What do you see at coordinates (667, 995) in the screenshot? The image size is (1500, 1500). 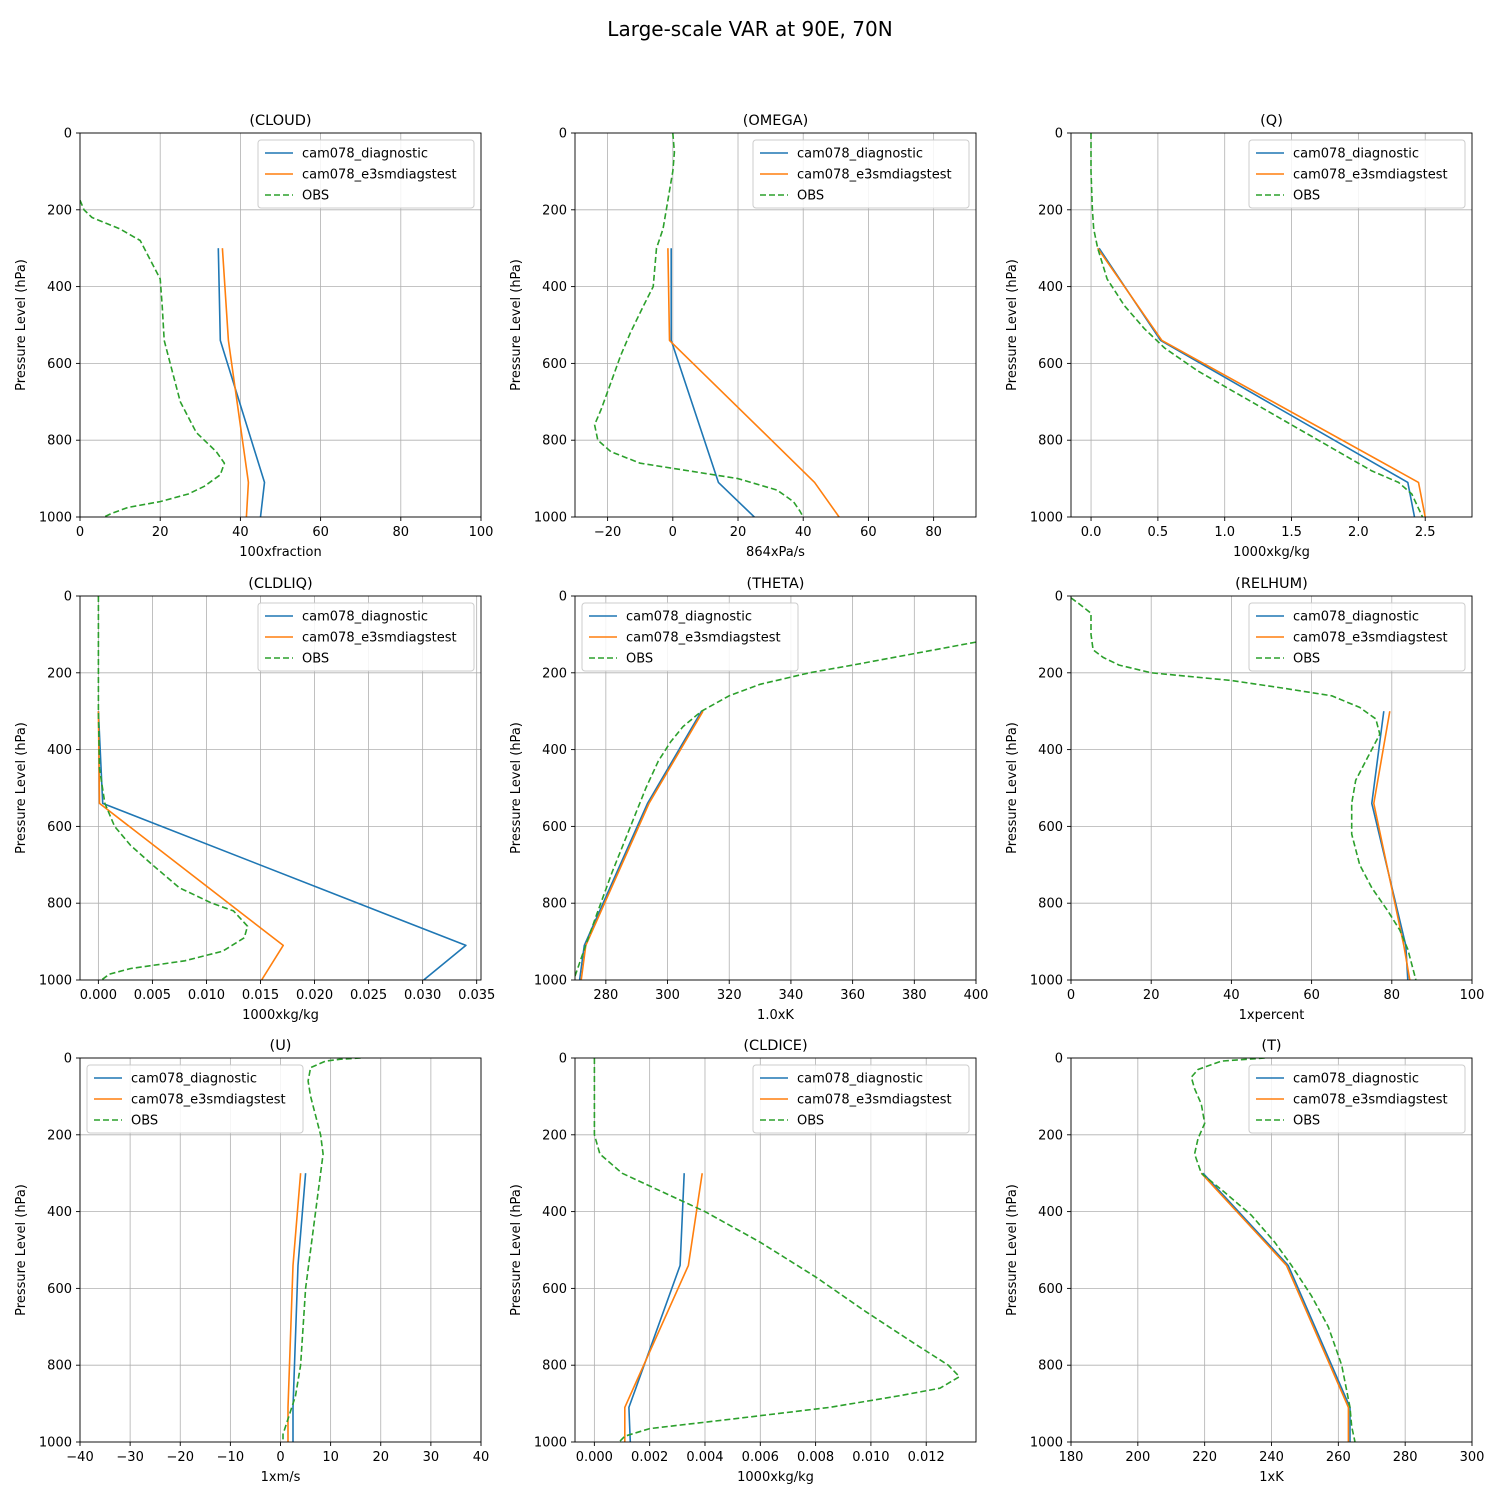 I see `x-tick-label: 300` at bounding box center [667, 995].